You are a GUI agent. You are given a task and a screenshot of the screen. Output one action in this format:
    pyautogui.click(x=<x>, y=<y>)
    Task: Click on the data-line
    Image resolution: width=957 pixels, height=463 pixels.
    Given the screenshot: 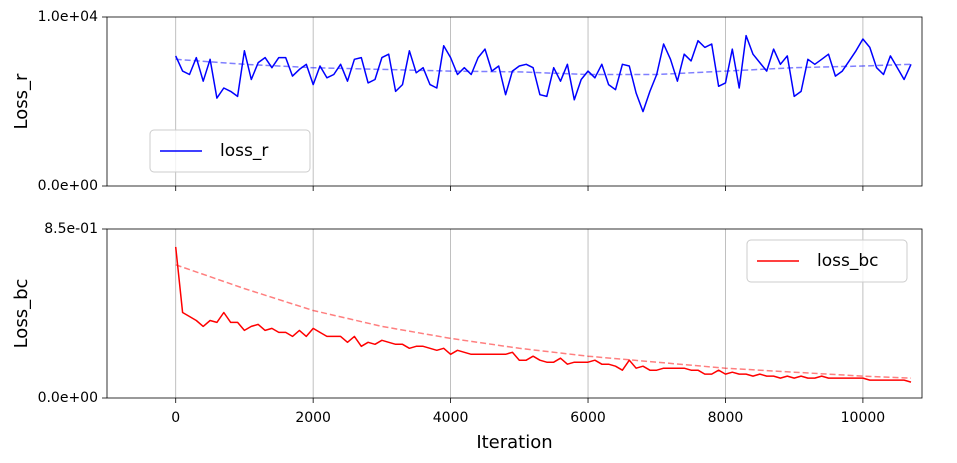 What is the action you would take?
    pyautogui.click(x=543, y=73)
    